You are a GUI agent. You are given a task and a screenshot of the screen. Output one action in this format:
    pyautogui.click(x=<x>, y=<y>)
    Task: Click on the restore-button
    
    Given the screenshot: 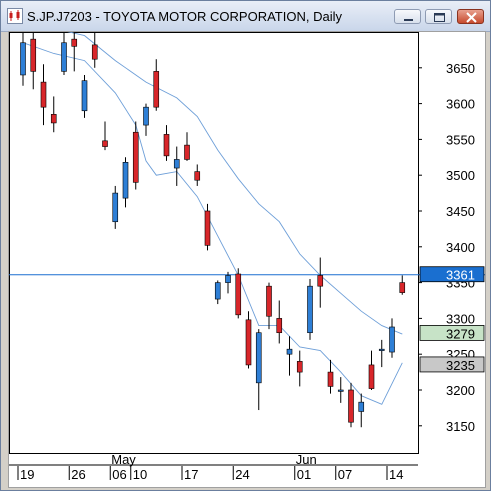 What is the action you would take?
    pyautogui.click(x=438, y=16)
    